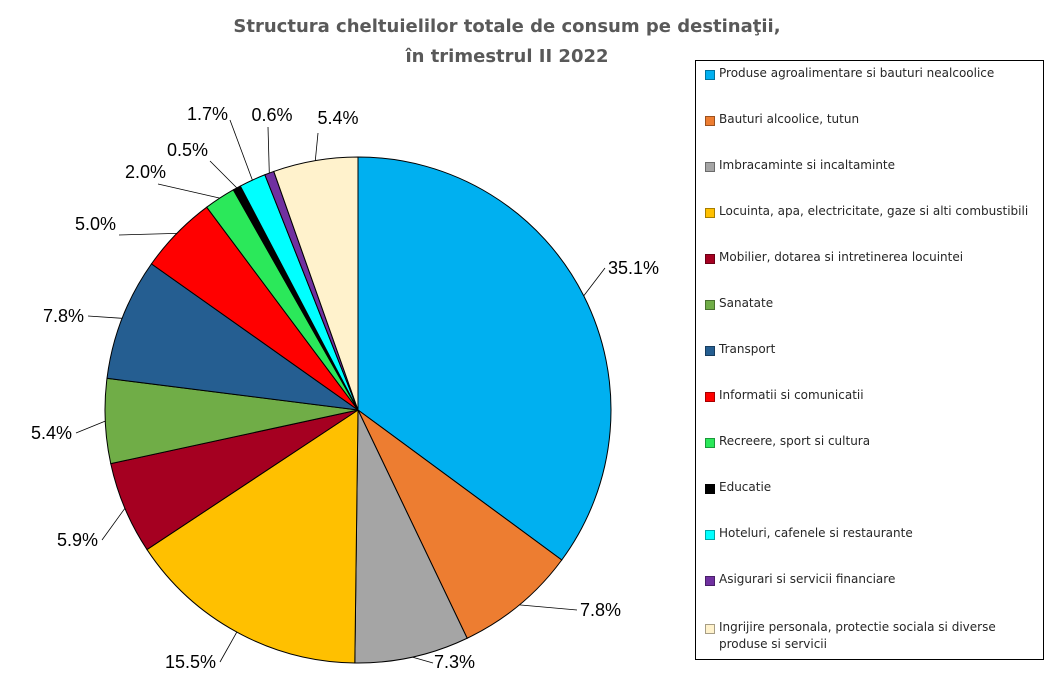  I want to click on legend-label: Sanatate, so click(746, 303).